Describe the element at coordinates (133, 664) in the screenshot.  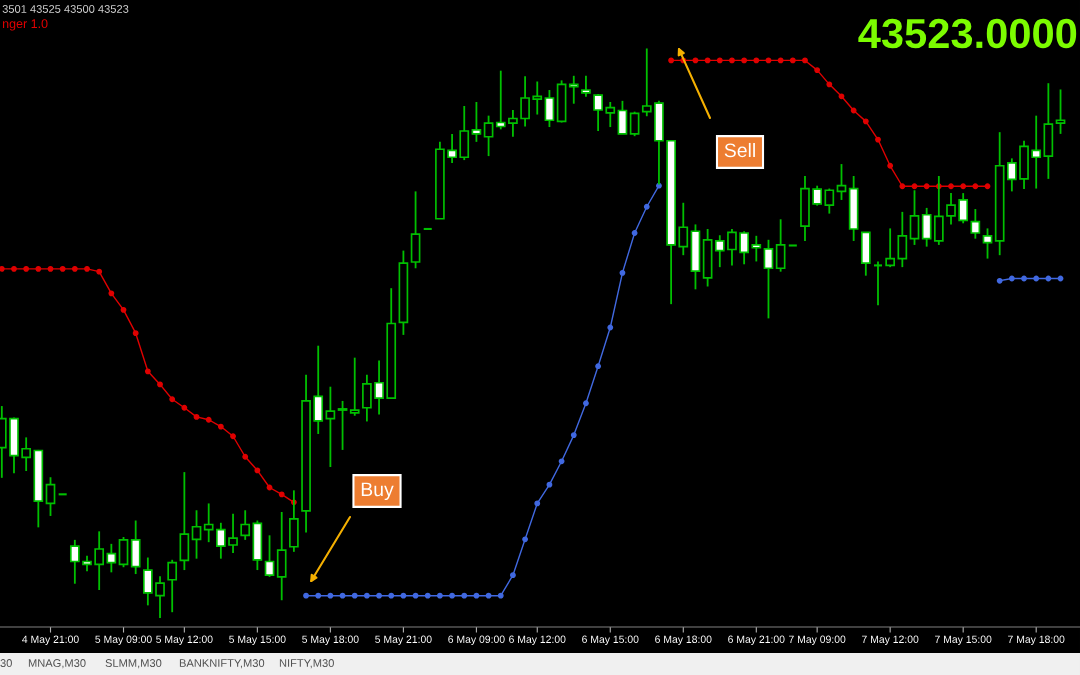
I see `text: SLMM,M30` at that location.